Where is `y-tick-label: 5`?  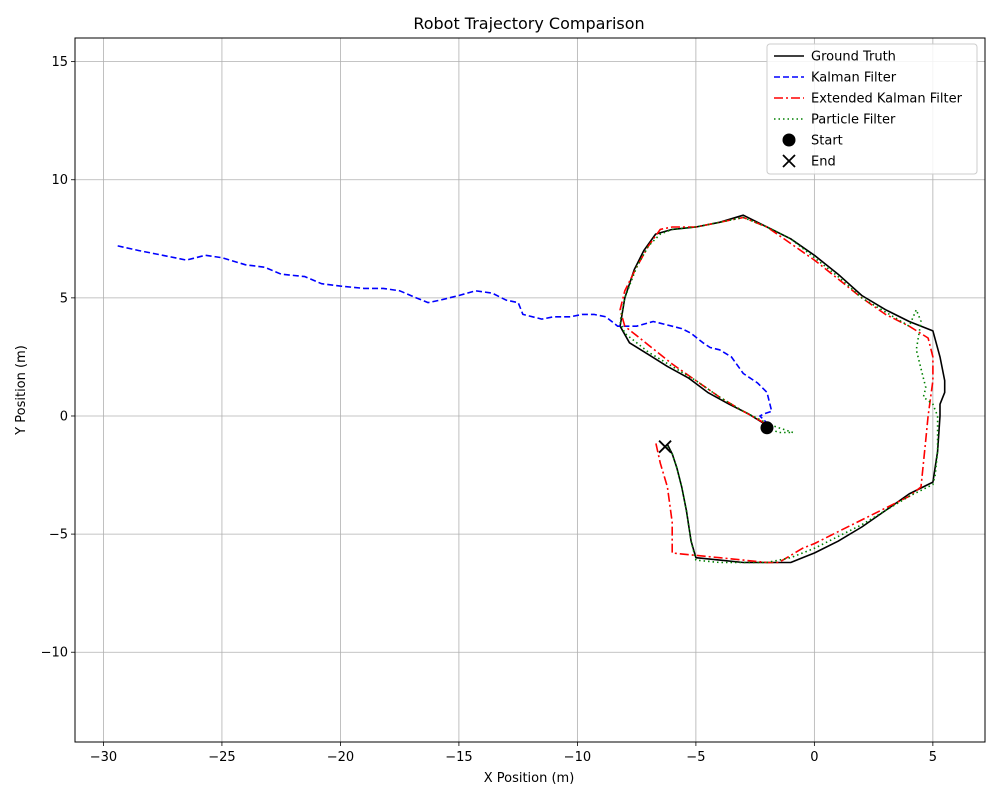 y-tick-label: 5 is located at coordinates (64, 298).